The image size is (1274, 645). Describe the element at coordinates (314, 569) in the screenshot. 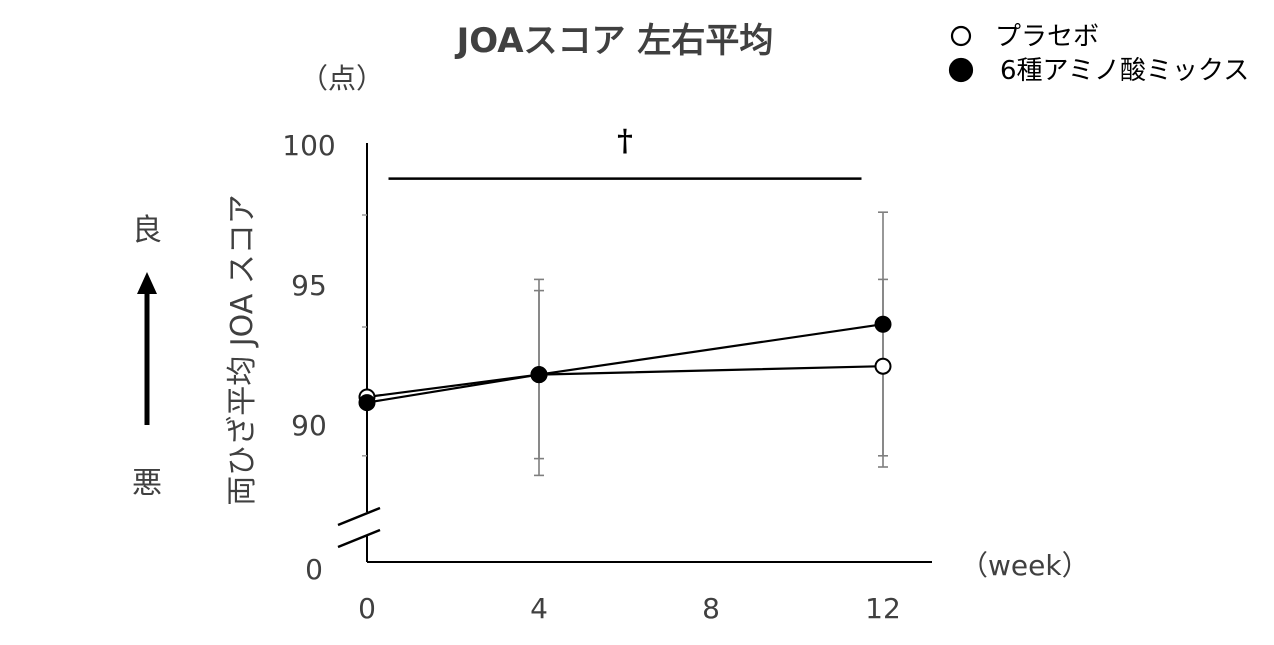

I see `y-break-label: 0` at that location.